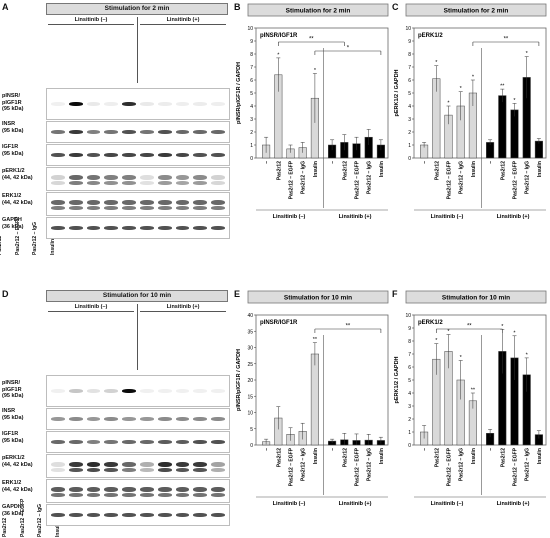 Image resolution: width=550 pixels, height=538 pixels. What do you see at coordinates (183, 307) in the screenshot?
I see `blot-d-group-plus: Linsitinib (+)` at bounding box center [183, 307].